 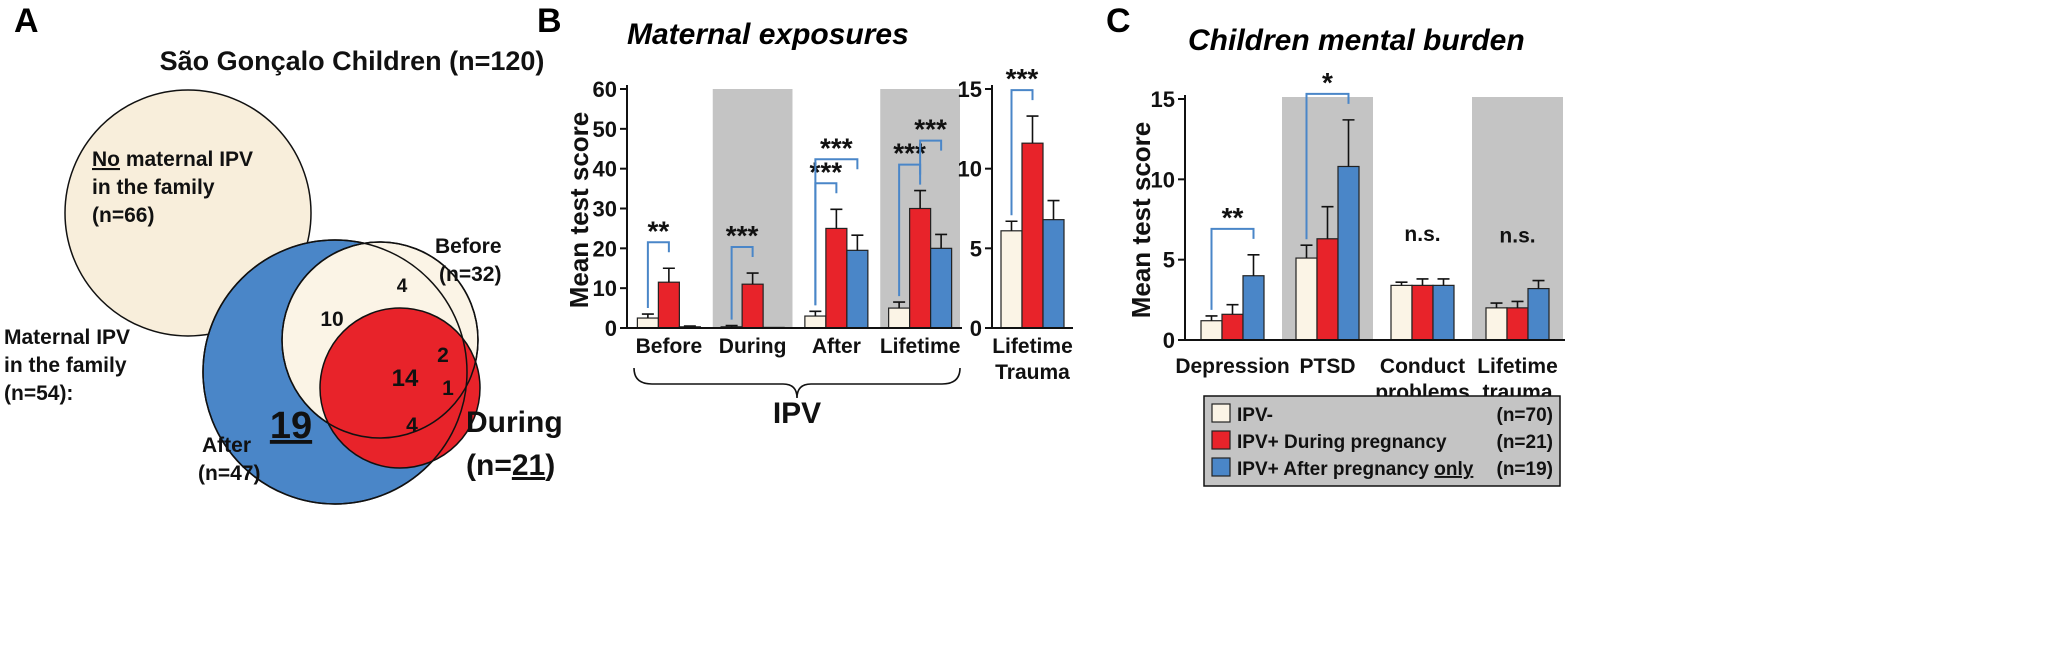 What do you see at coordinates (647, 316) in the screenshot?
I see `B-left-error-before-ipv` at bounding box center [647, 316].